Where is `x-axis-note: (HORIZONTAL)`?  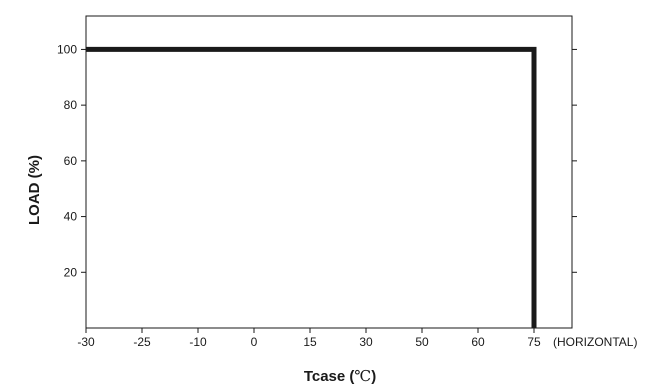 x-axis-note: (HORIZONTAL) is located at coordinates (595, 342).